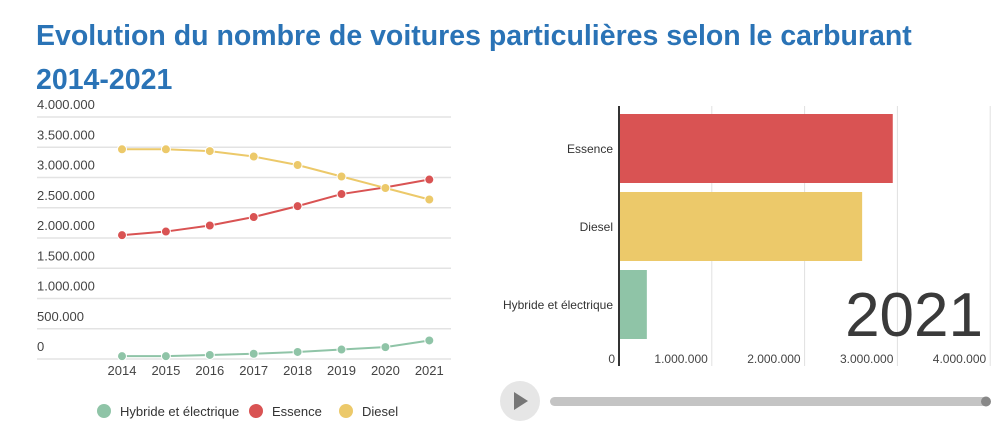  What do you see at coordinates (986, 401) in the screenshot?
I see `slider-handle` at bounding box center [986, 401].